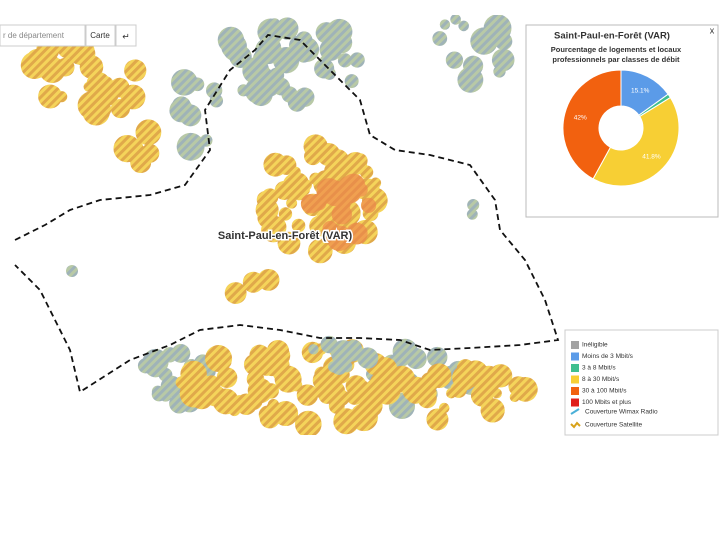 The width and height of the screenshot is (720, 545). Describe the element at coordinates (712, 30) in the screenshot. I see `close-button: x` at that location.